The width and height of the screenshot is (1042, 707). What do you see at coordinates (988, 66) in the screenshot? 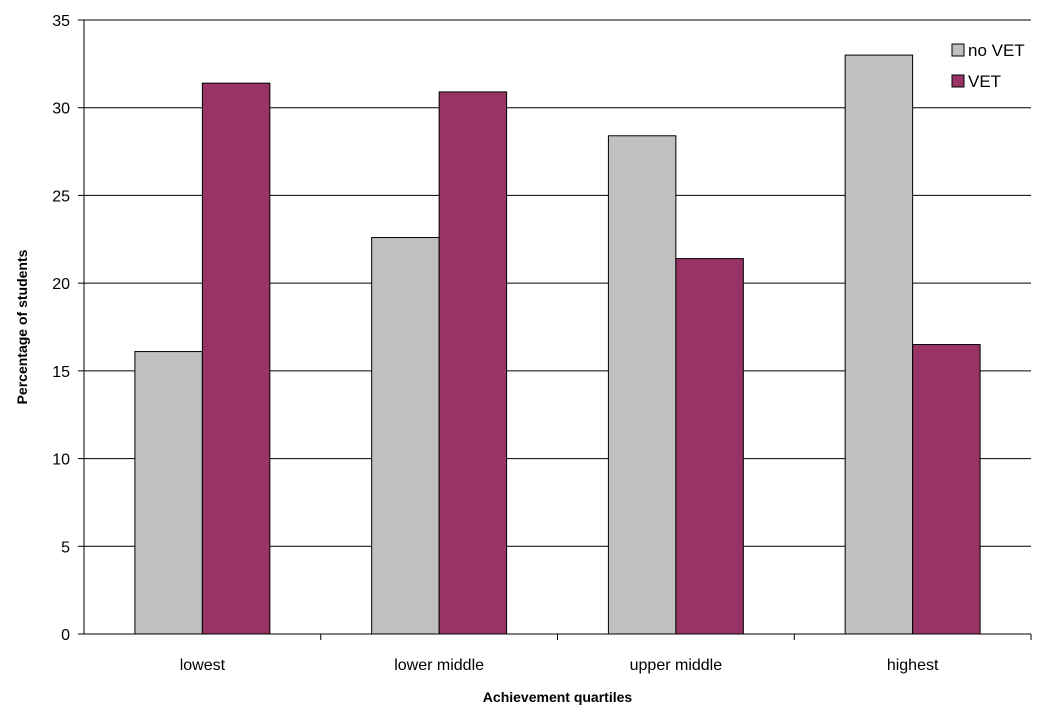
I see `legend: no VET VET` at bounding box center [988, 66].